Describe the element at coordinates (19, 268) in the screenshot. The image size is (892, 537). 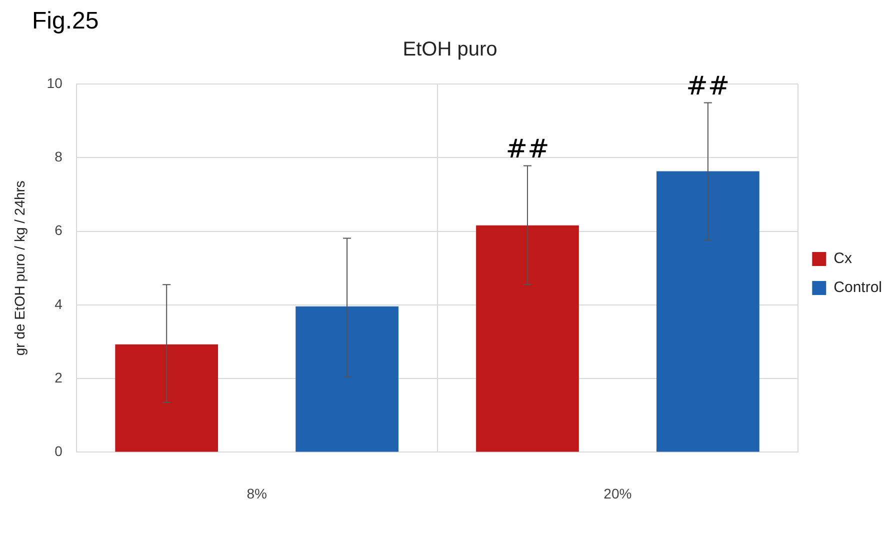
I see `y-axis-title: gr de EtOH puro / kg / 24hrs` at that location.